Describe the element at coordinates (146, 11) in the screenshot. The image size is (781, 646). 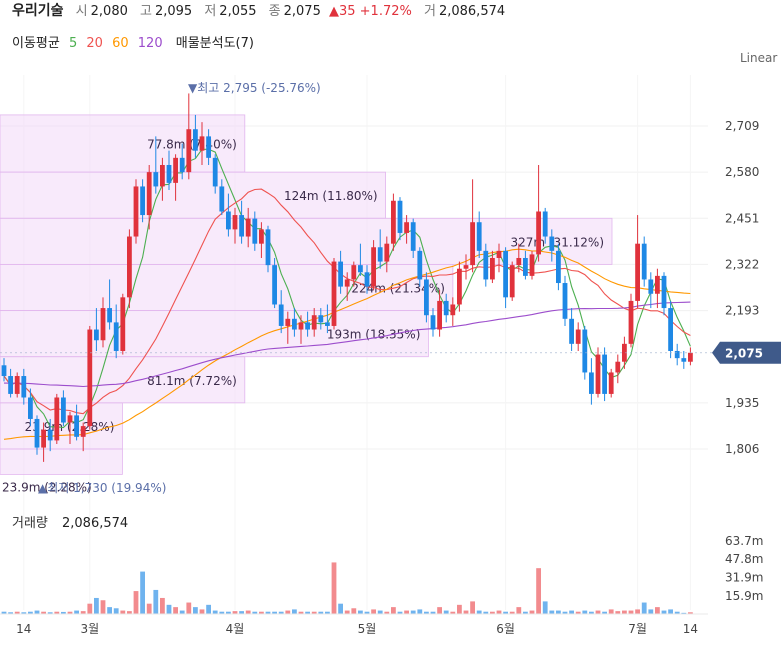
I see `high-label: 고` at that location.